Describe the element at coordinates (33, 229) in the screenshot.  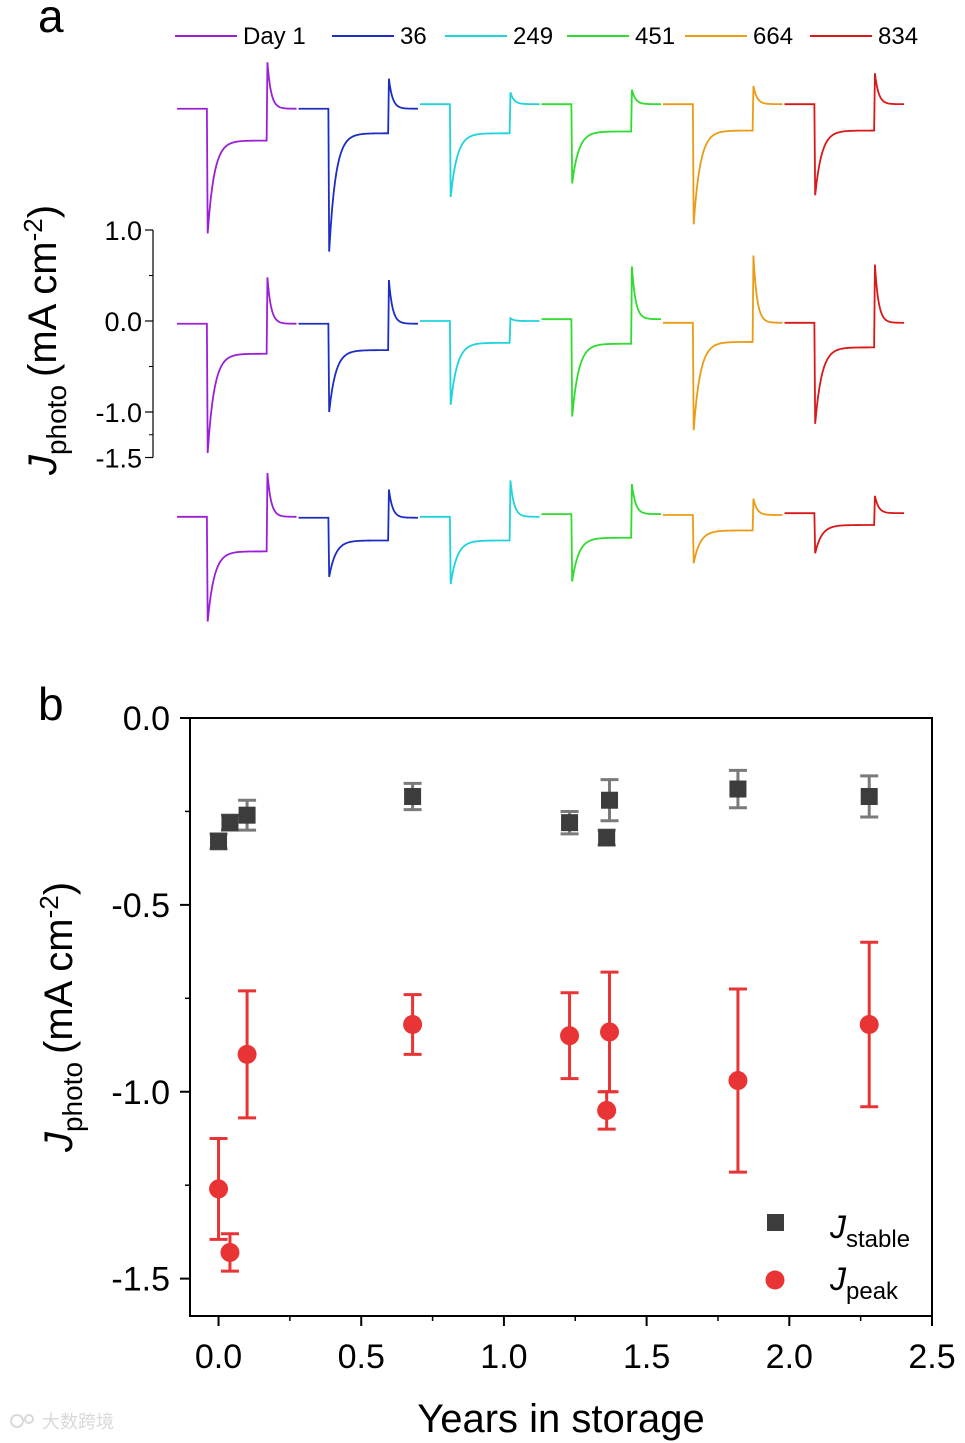
I see `panel-a-ylabel-exp: -2` at that location.